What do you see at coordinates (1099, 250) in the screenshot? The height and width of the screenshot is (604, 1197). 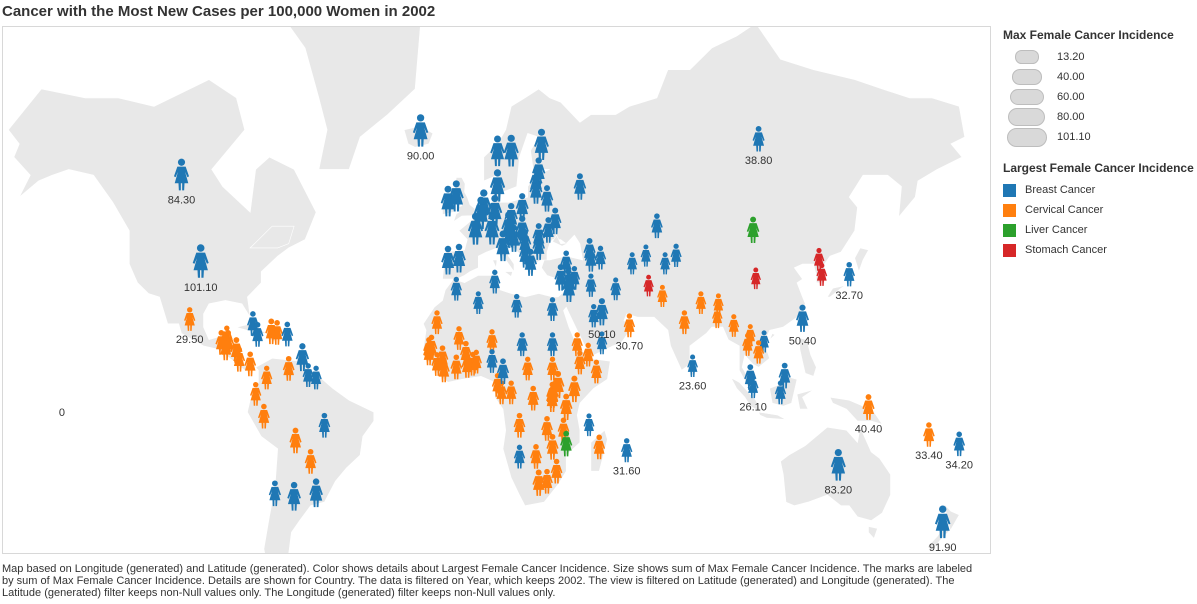 I see `color-legend-item: Stomach Cancer` at bounding box center [1099, 250].